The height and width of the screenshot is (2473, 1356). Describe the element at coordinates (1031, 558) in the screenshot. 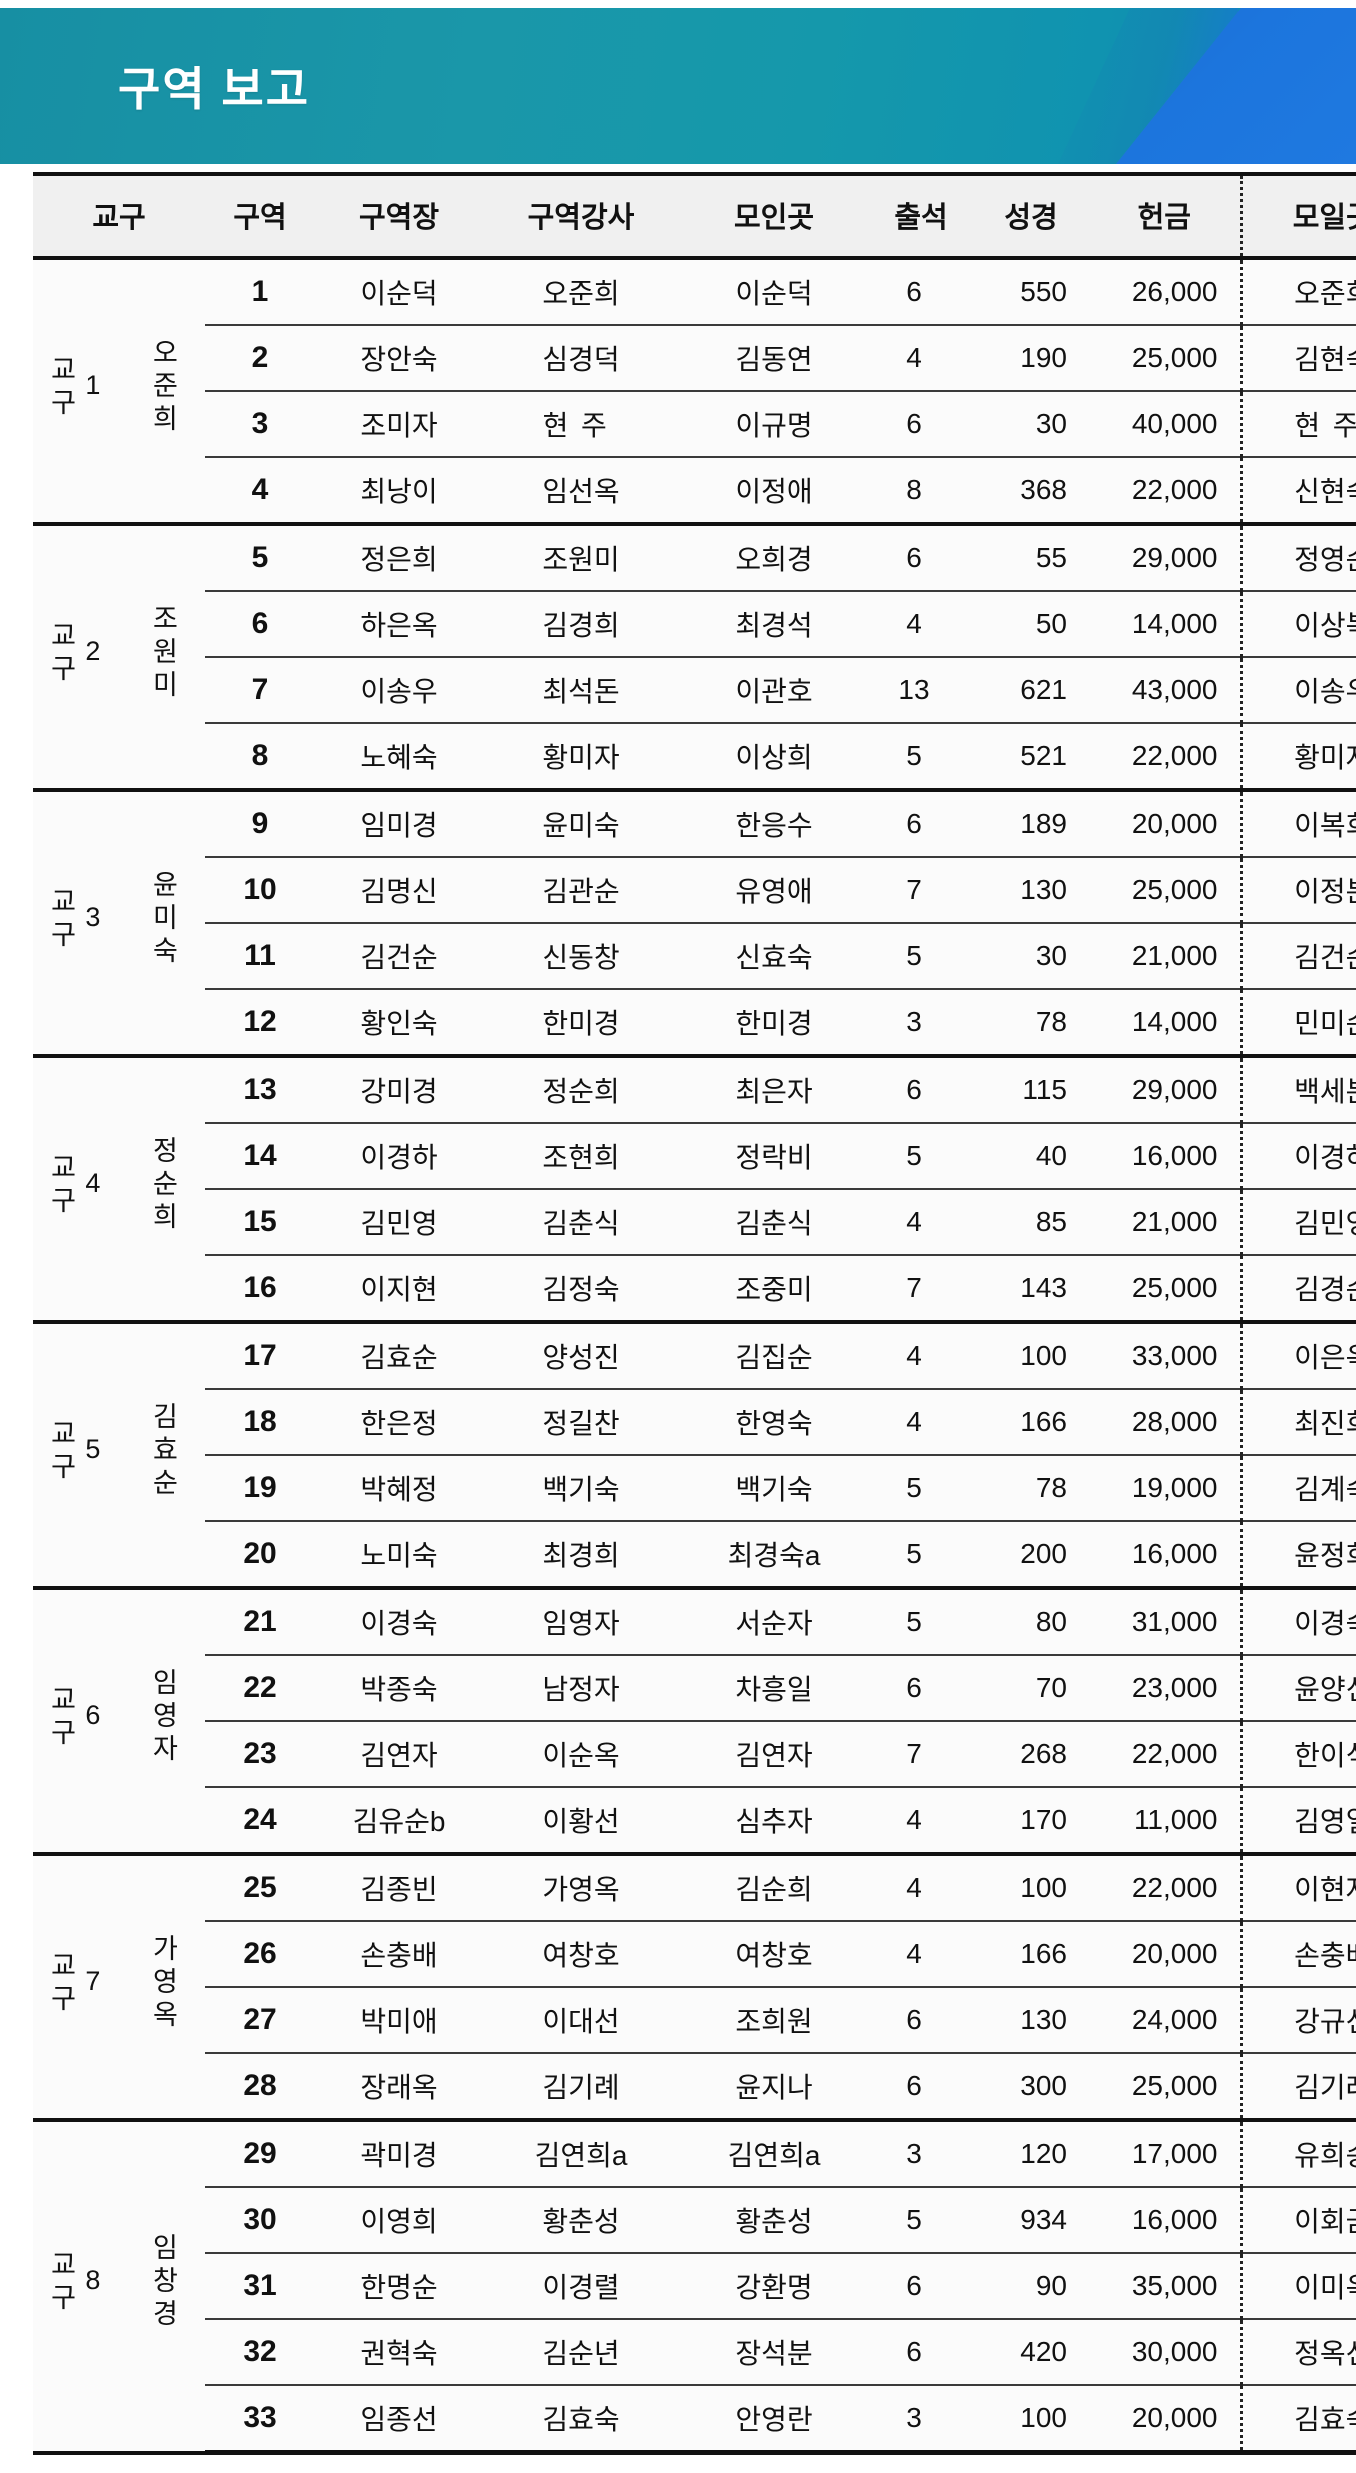

I see `cell-bible: 55` at that location.